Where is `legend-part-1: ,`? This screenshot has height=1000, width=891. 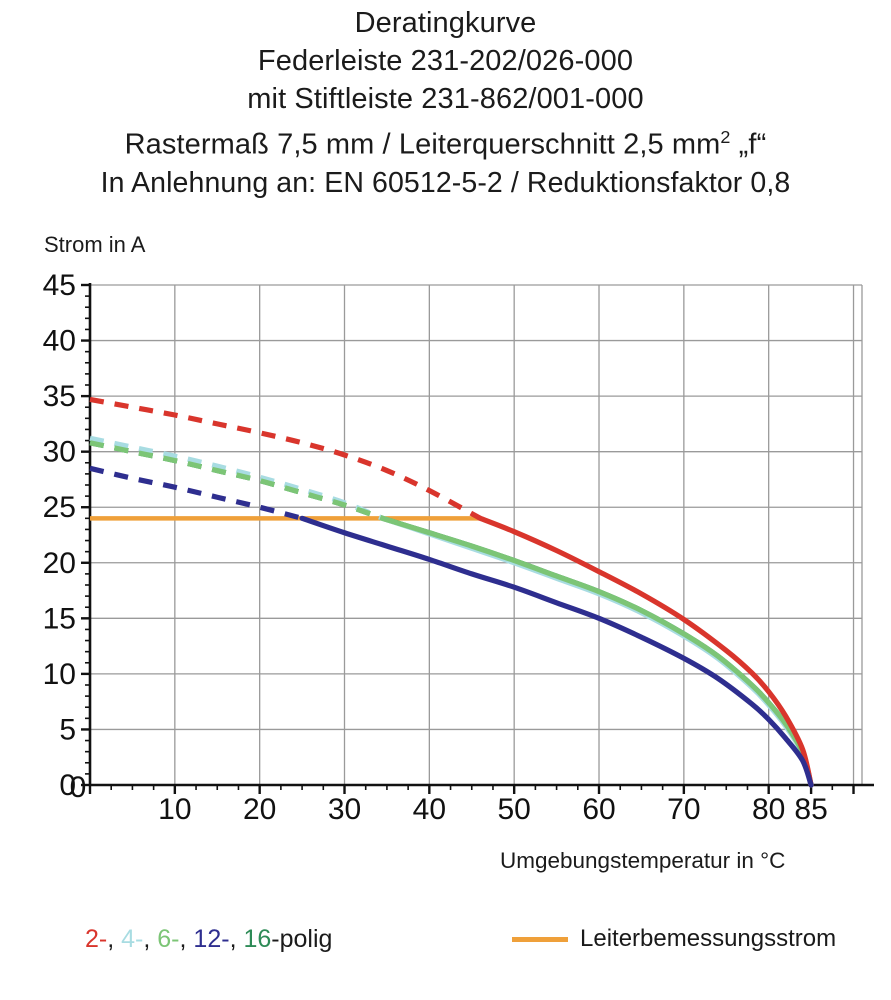
legend-part-1: , is located at coordinates (114, 939).